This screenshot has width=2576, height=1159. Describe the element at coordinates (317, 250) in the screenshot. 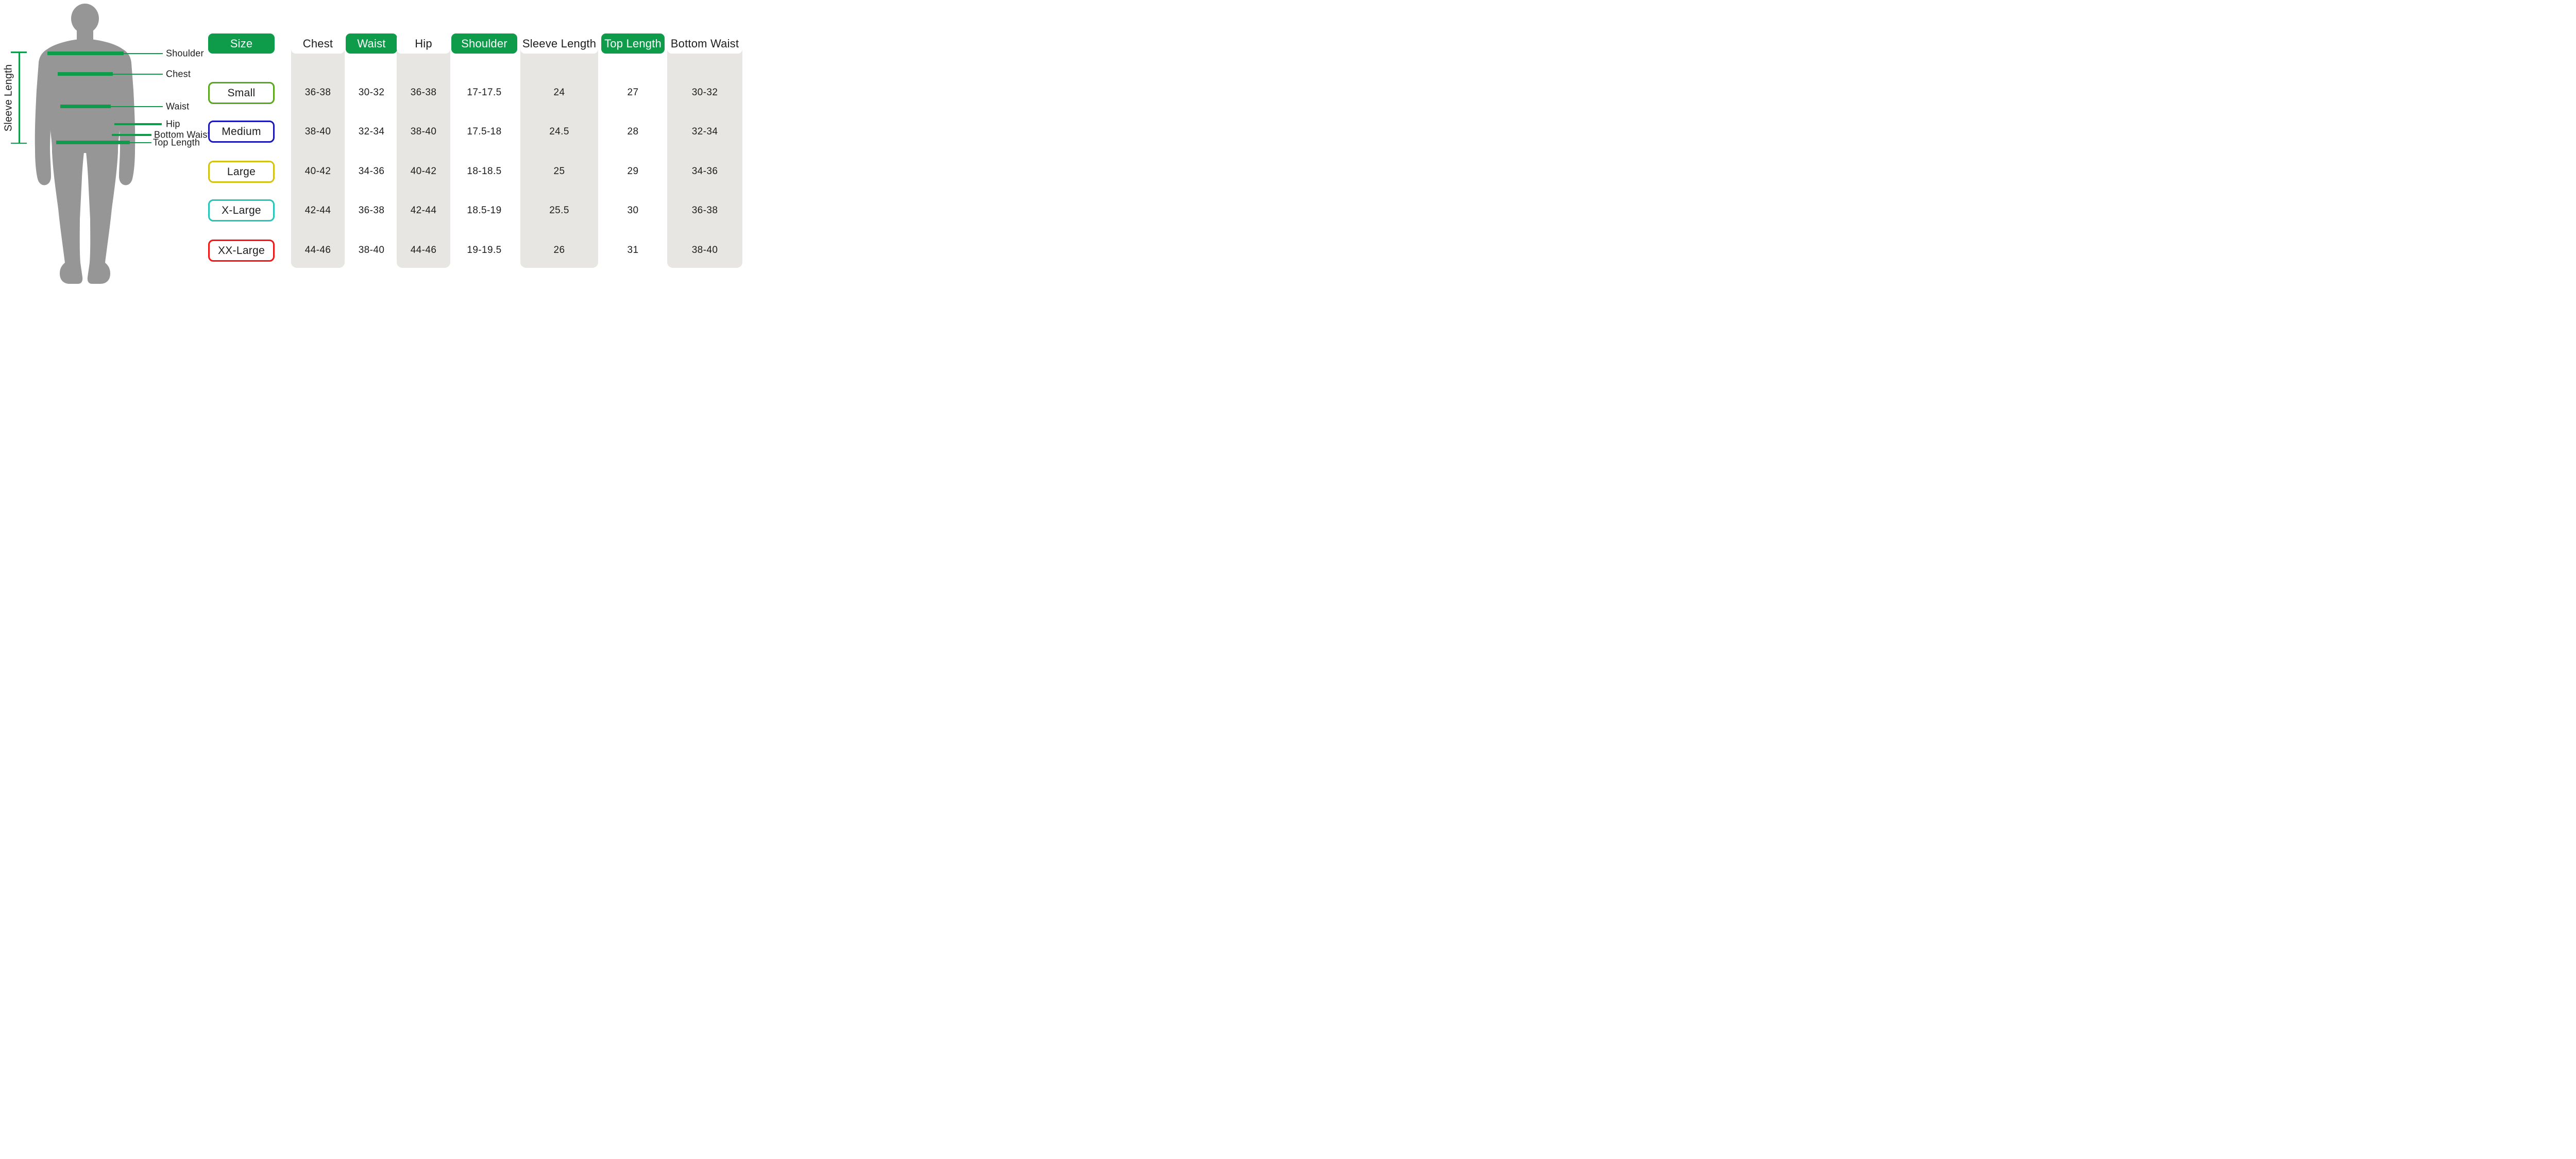

I see `cell-xx-large-chest: 44-46` at that location.